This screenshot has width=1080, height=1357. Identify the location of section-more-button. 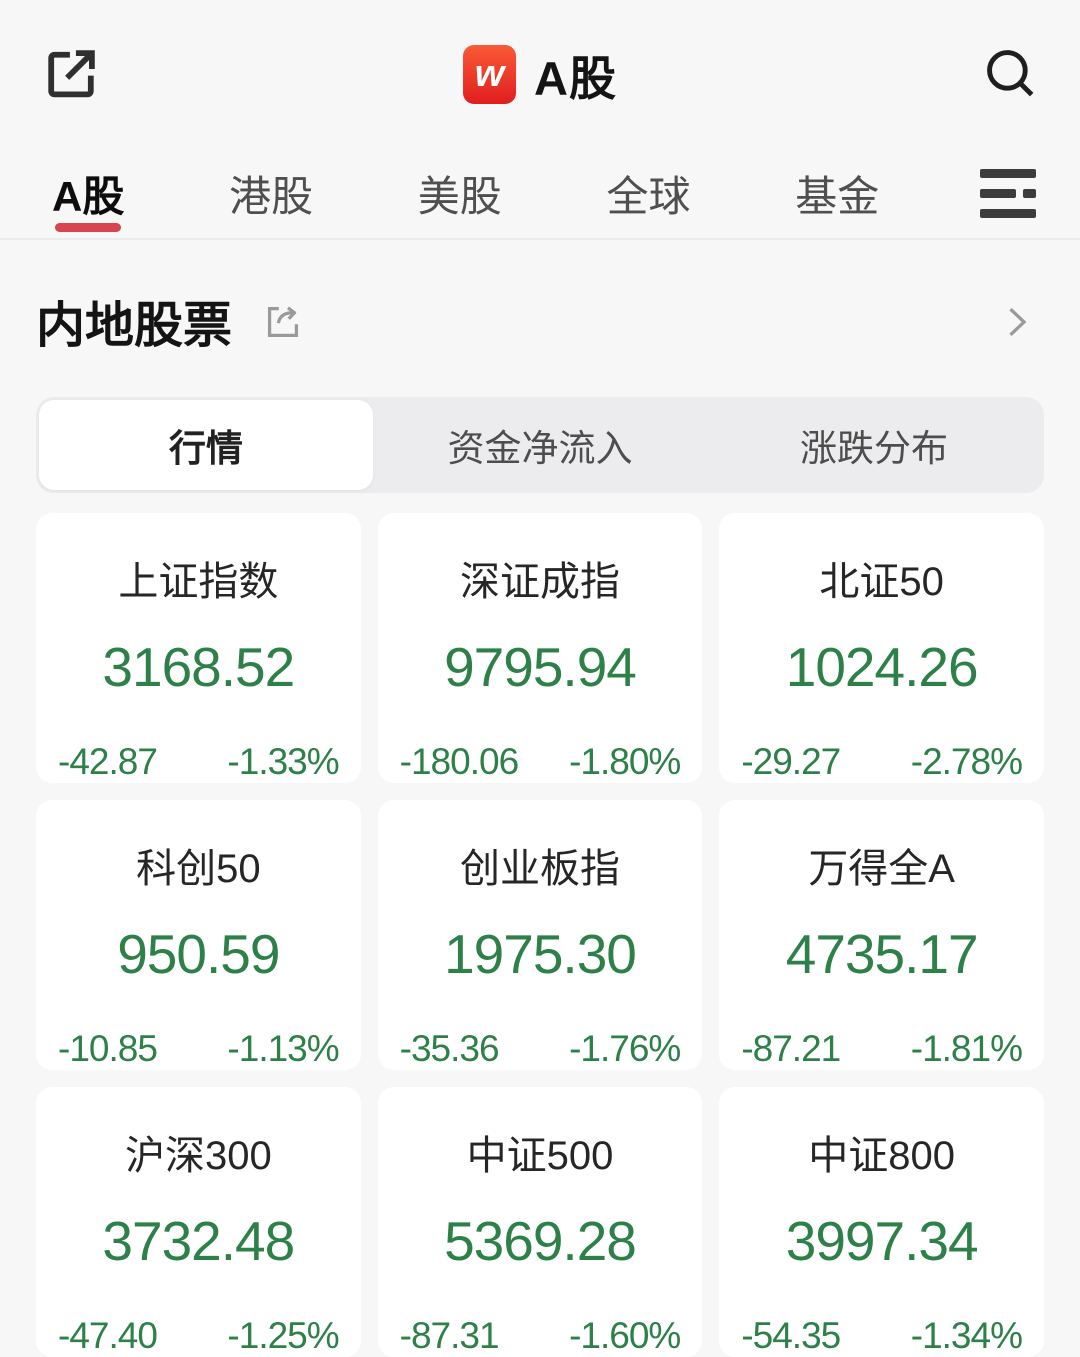
(1016, 322).